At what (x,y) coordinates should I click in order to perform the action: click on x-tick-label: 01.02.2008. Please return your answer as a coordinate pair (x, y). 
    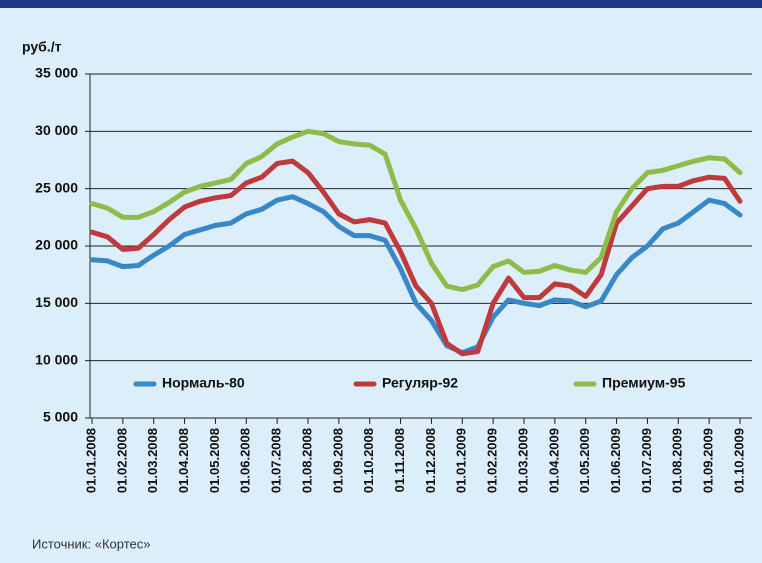
    Looking at the image, I should click on (121, 460).